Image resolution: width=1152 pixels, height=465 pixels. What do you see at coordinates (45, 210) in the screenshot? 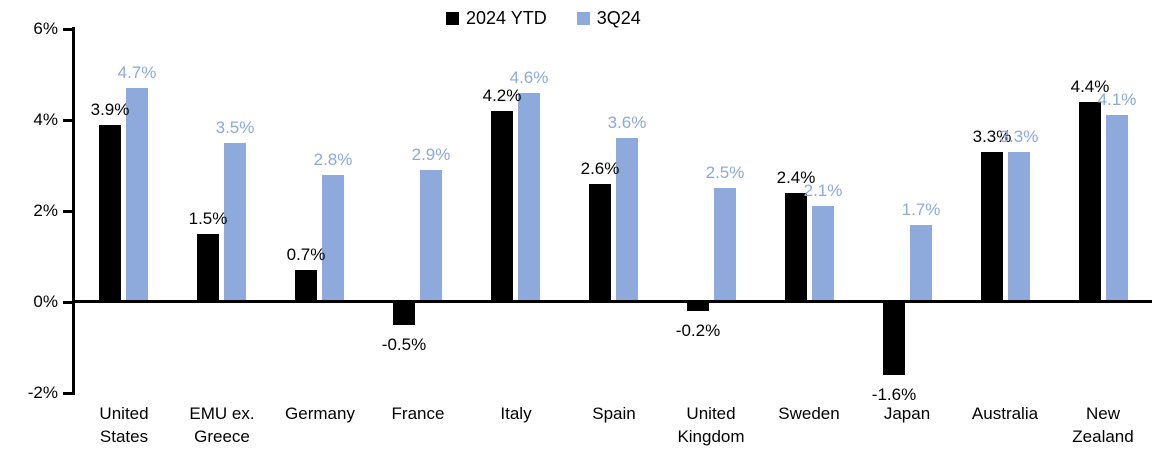
I see `y-axis-tick-label: 2%` at bounding box center [45, 210].